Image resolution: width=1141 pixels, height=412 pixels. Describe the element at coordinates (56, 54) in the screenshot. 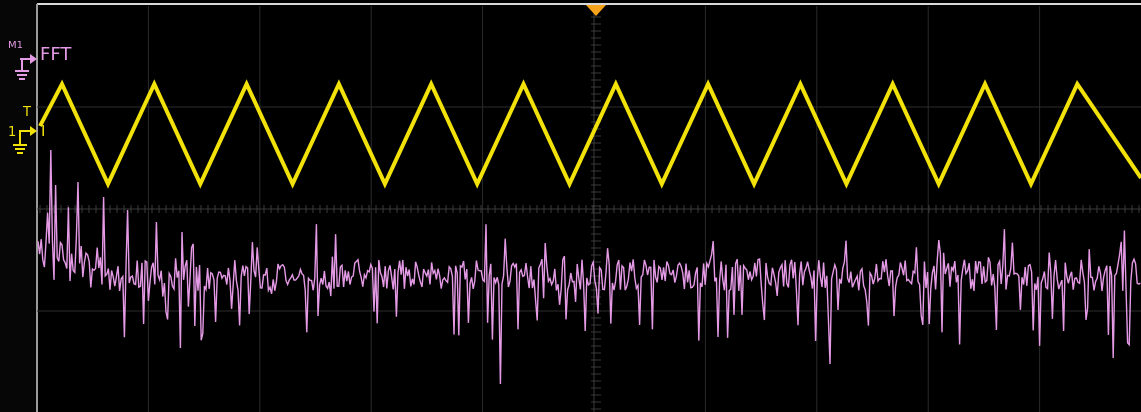

I see `math-channel-label: FFT` at that location.